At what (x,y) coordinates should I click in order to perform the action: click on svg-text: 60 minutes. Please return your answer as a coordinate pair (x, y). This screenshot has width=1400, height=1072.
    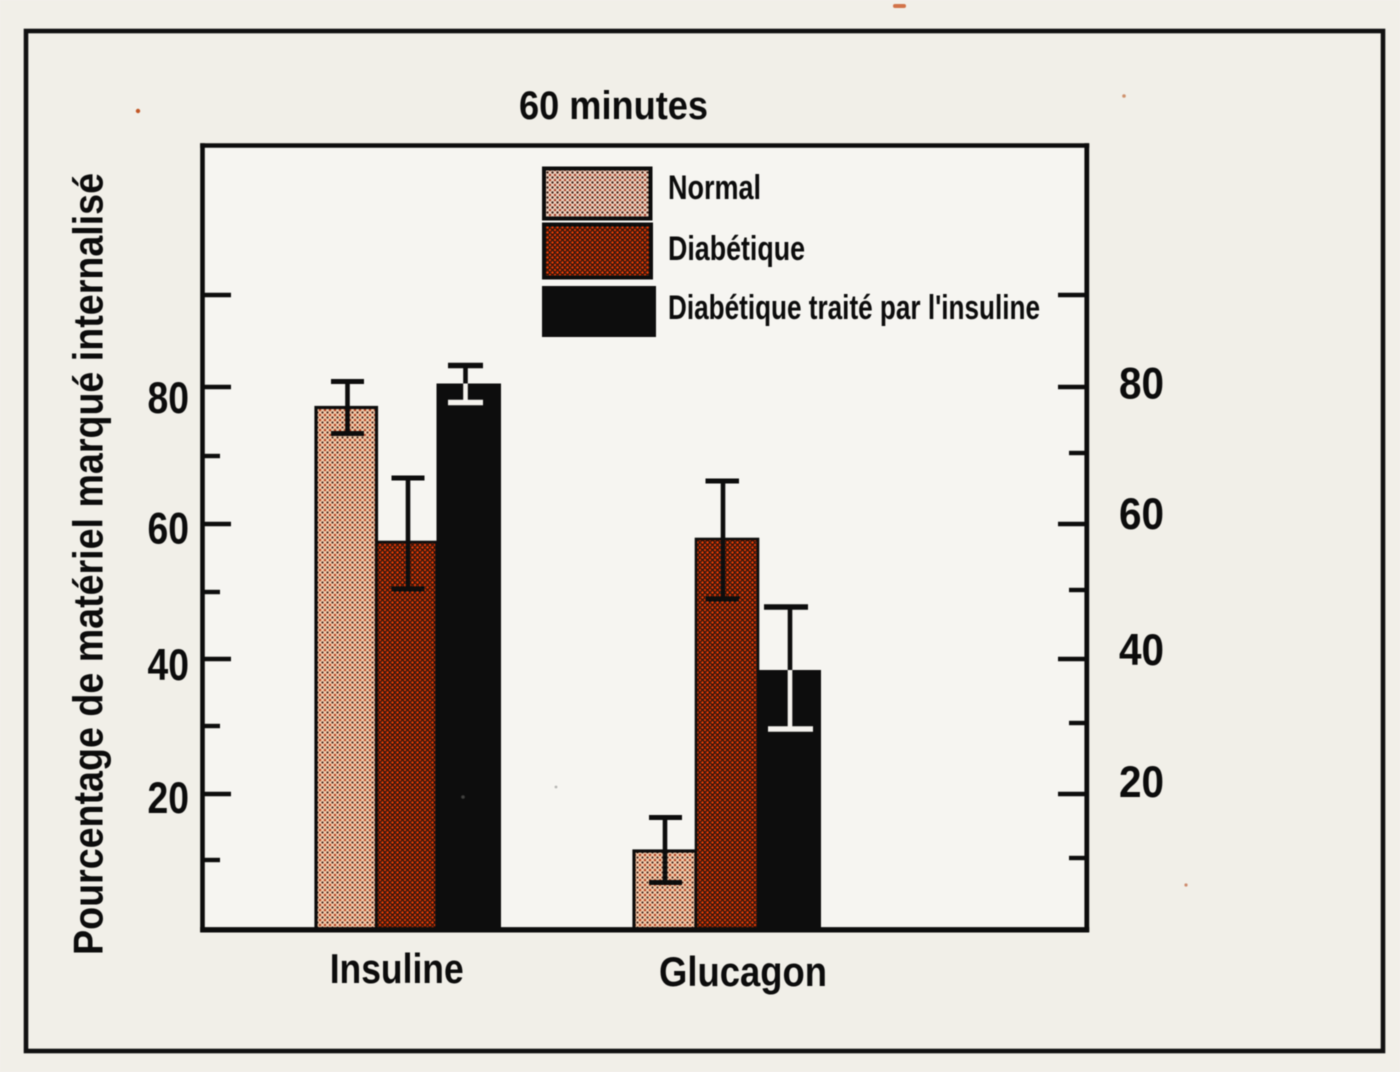
    Looking at the image, I should click on (613, 106).